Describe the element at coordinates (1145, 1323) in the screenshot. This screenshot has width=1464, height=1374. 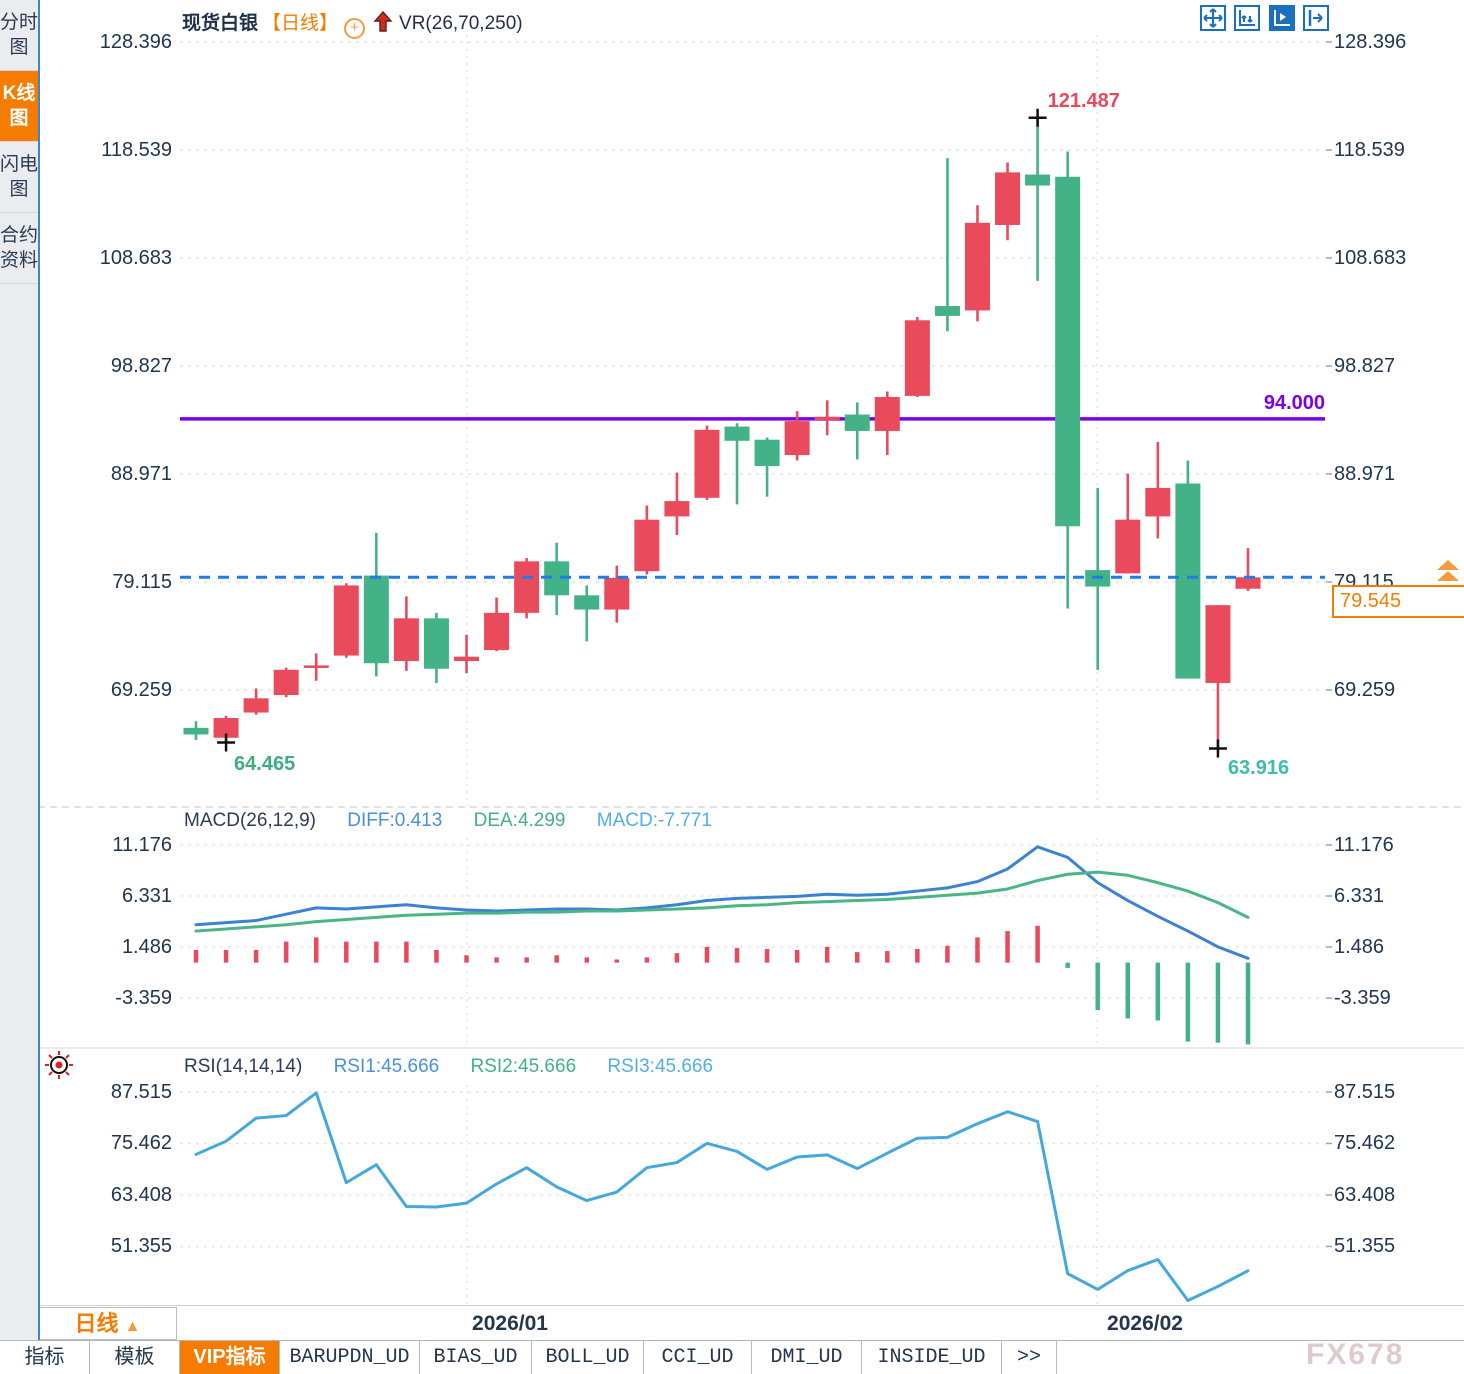
I see `x-axis-label-feb: 2026/02` at that location.